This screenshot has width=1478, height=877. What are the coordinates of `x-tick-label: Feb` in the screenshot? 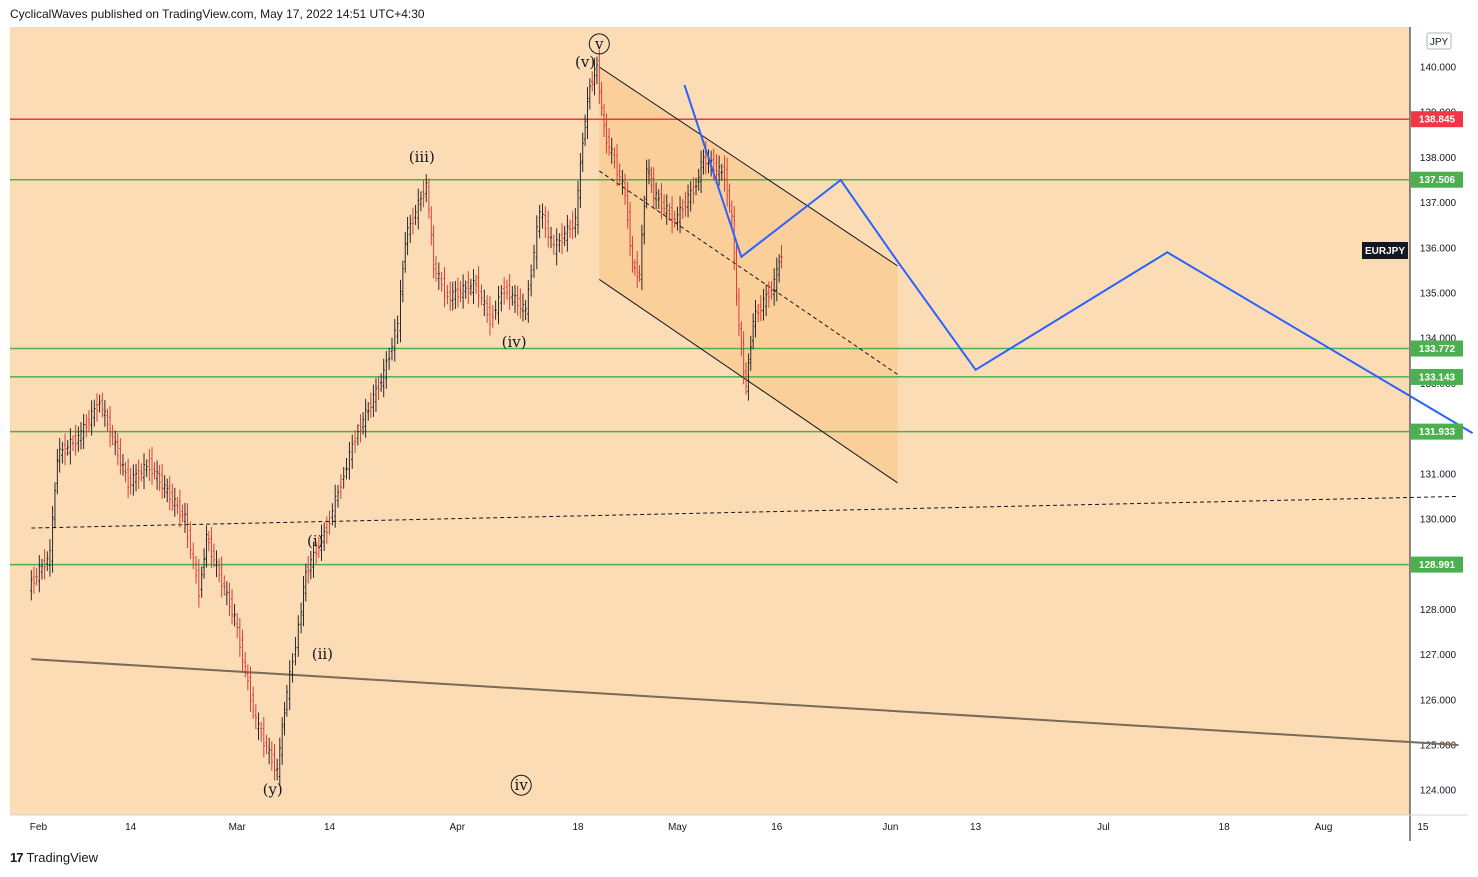 It's located at (39, 827).